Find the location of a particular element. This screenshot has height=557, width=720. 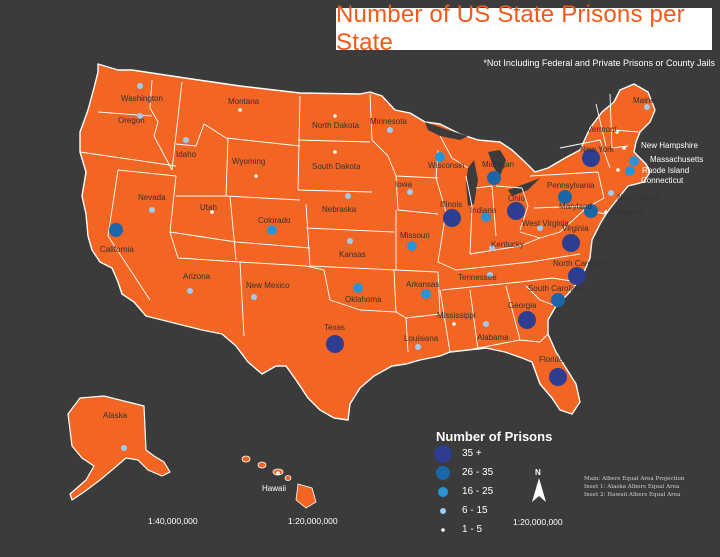

lake-michigan is located at coordinates (472, 183).